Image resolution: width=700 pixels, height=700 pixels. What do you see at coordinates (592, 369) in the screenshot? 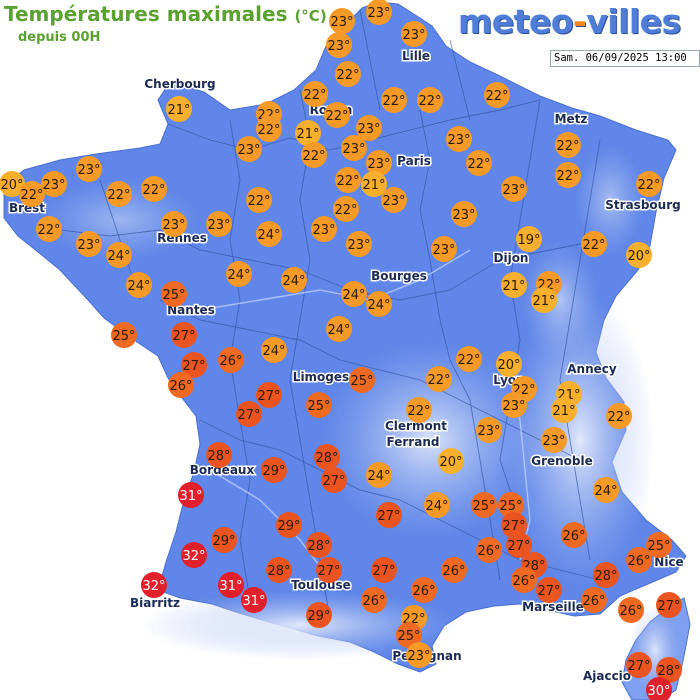
I see `city-label-annecy: Annecy` at bounding box center [592, 369].